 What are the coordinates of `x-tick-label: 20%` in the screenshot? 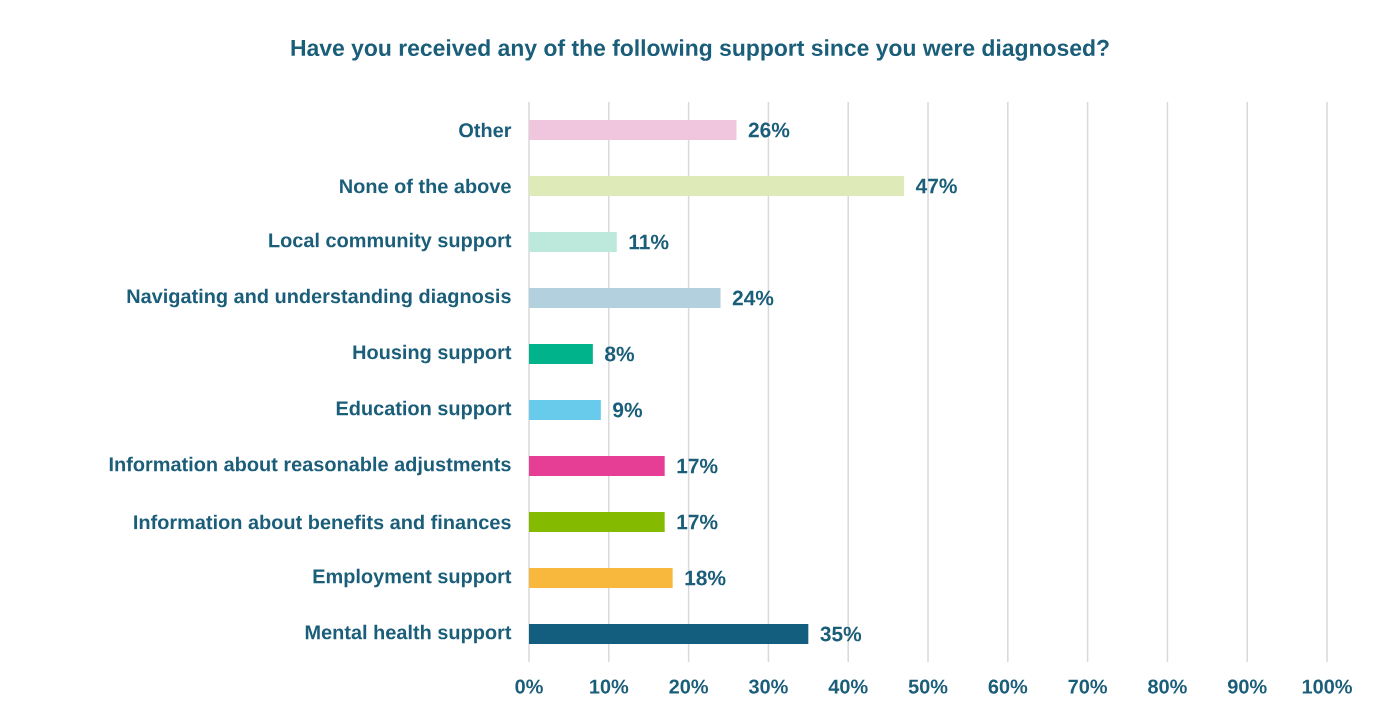 It's located at (689, 686).